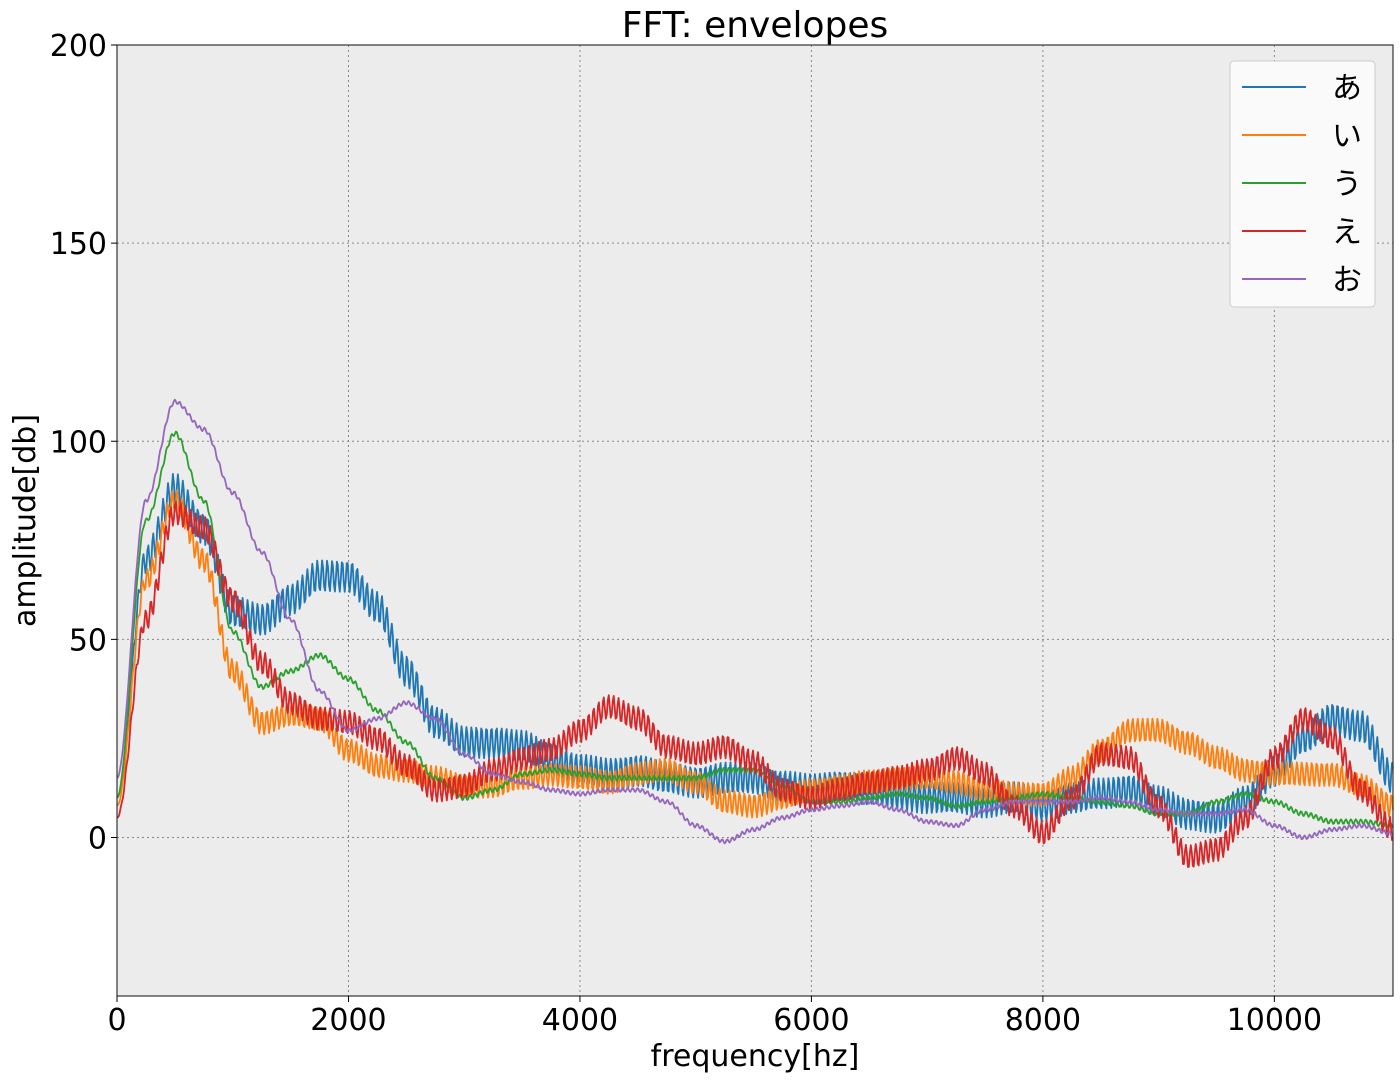  I want to click on y-axis-label: amplitude[db], so click(25, 520).